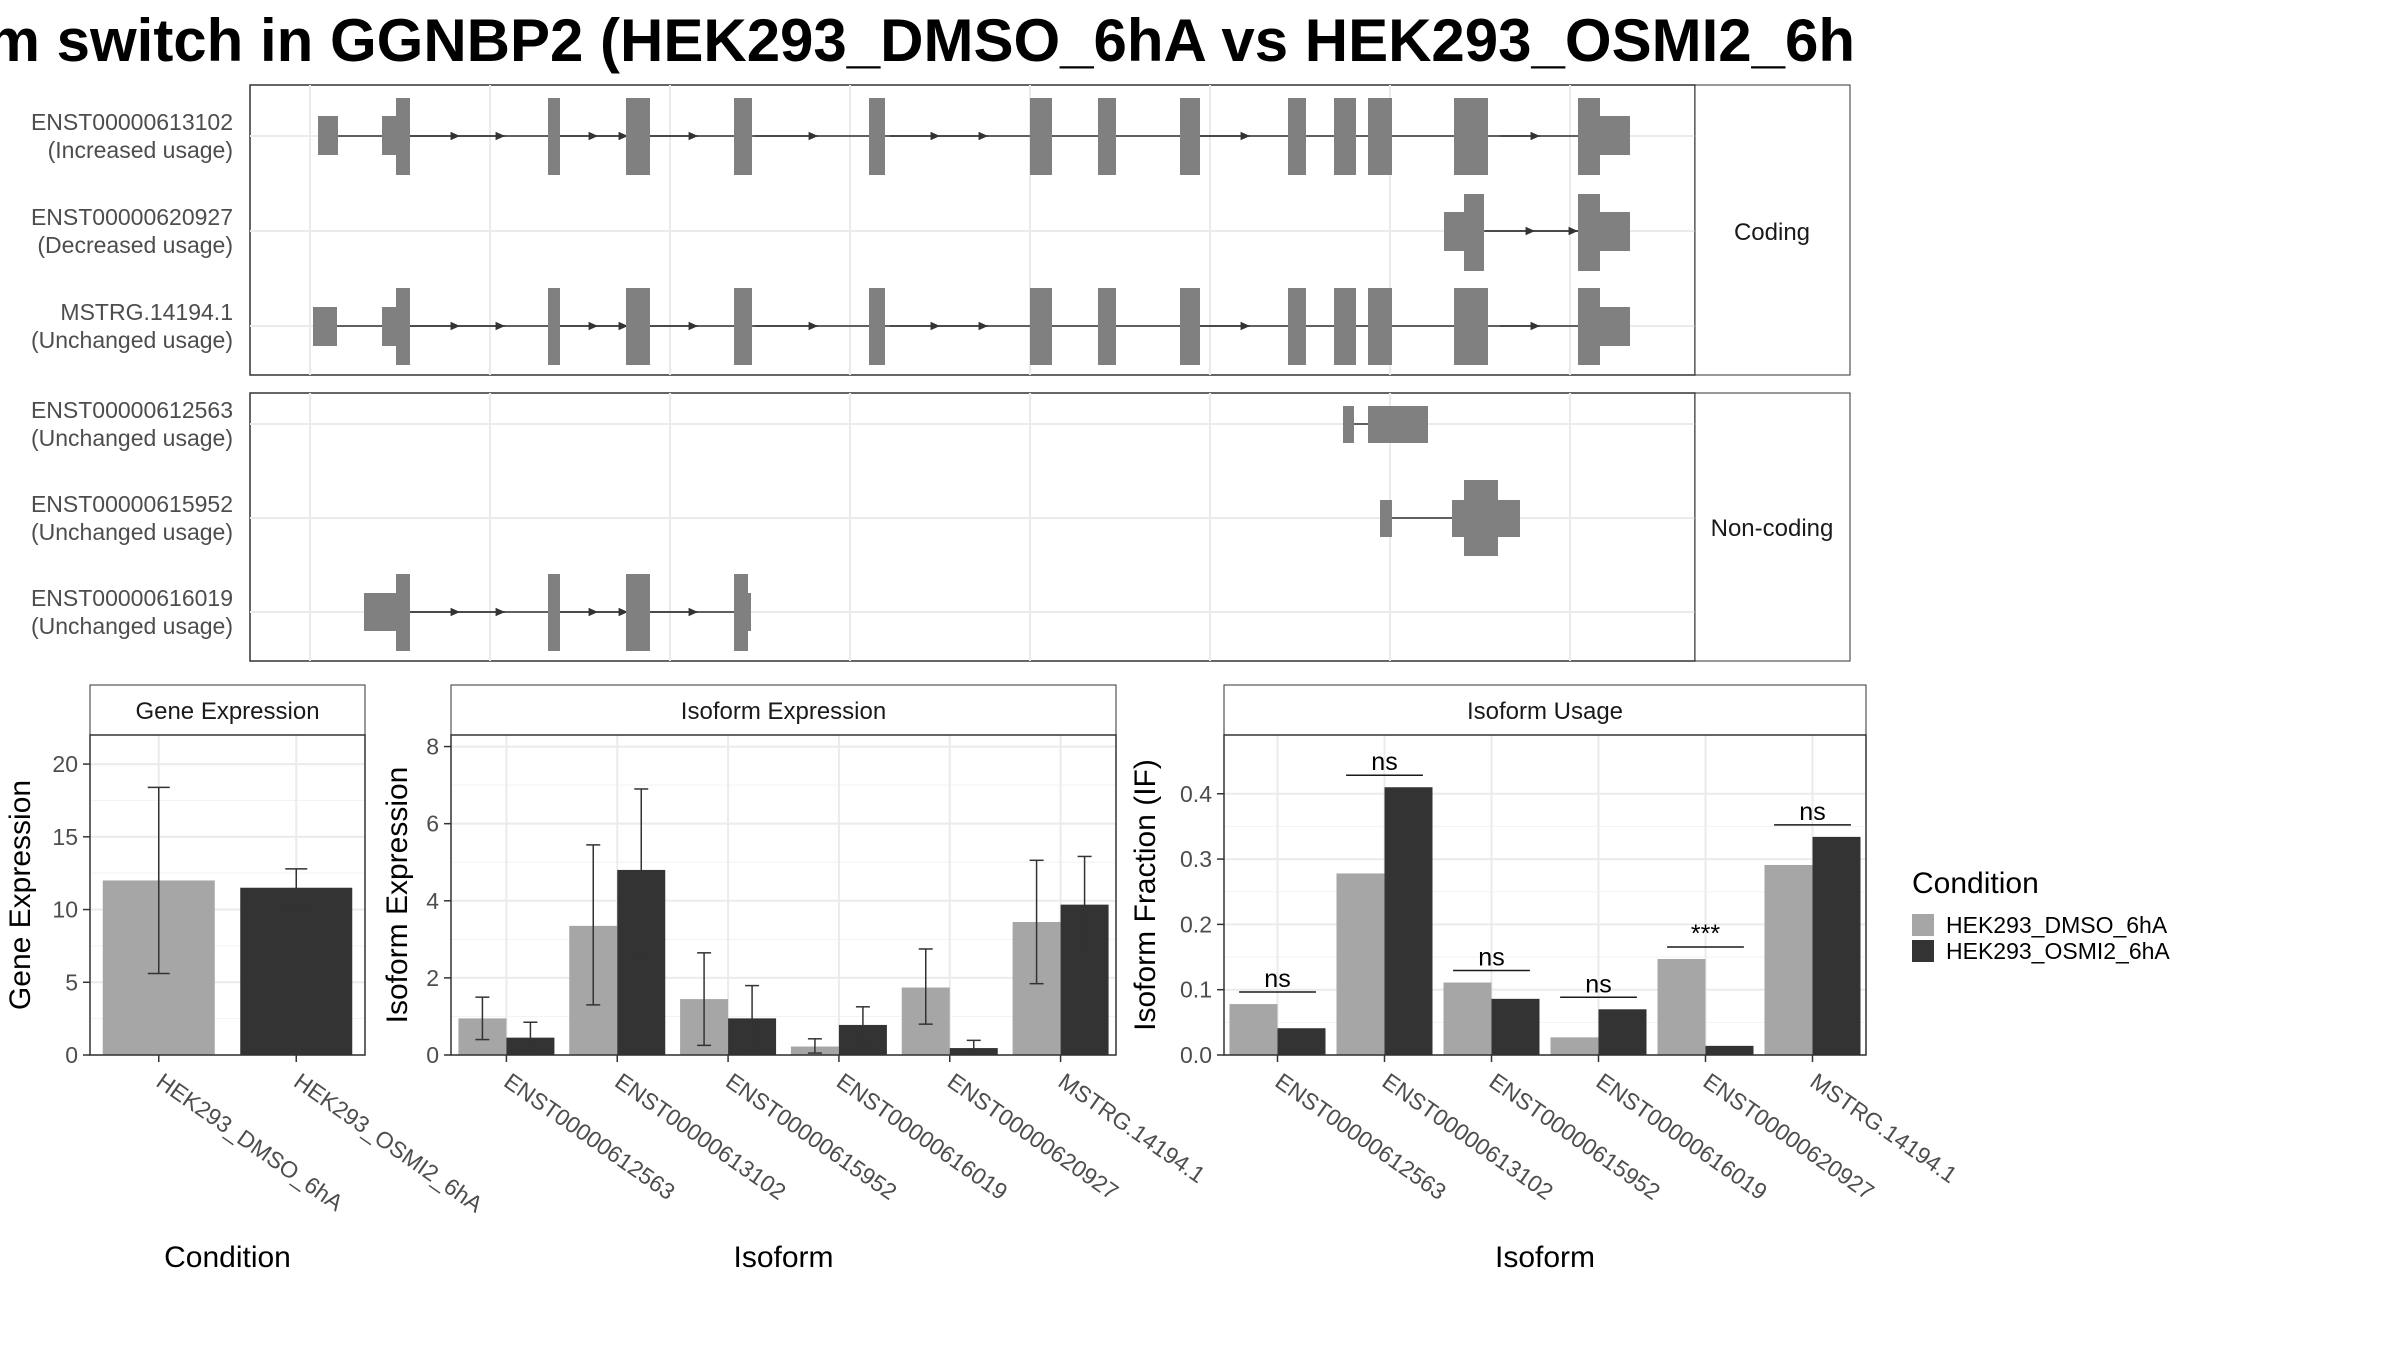 Image resolution: width=2400 pixels, height=1350 pixels. I want to click on panel-title: Isoform Usage, so click(1545, 711).